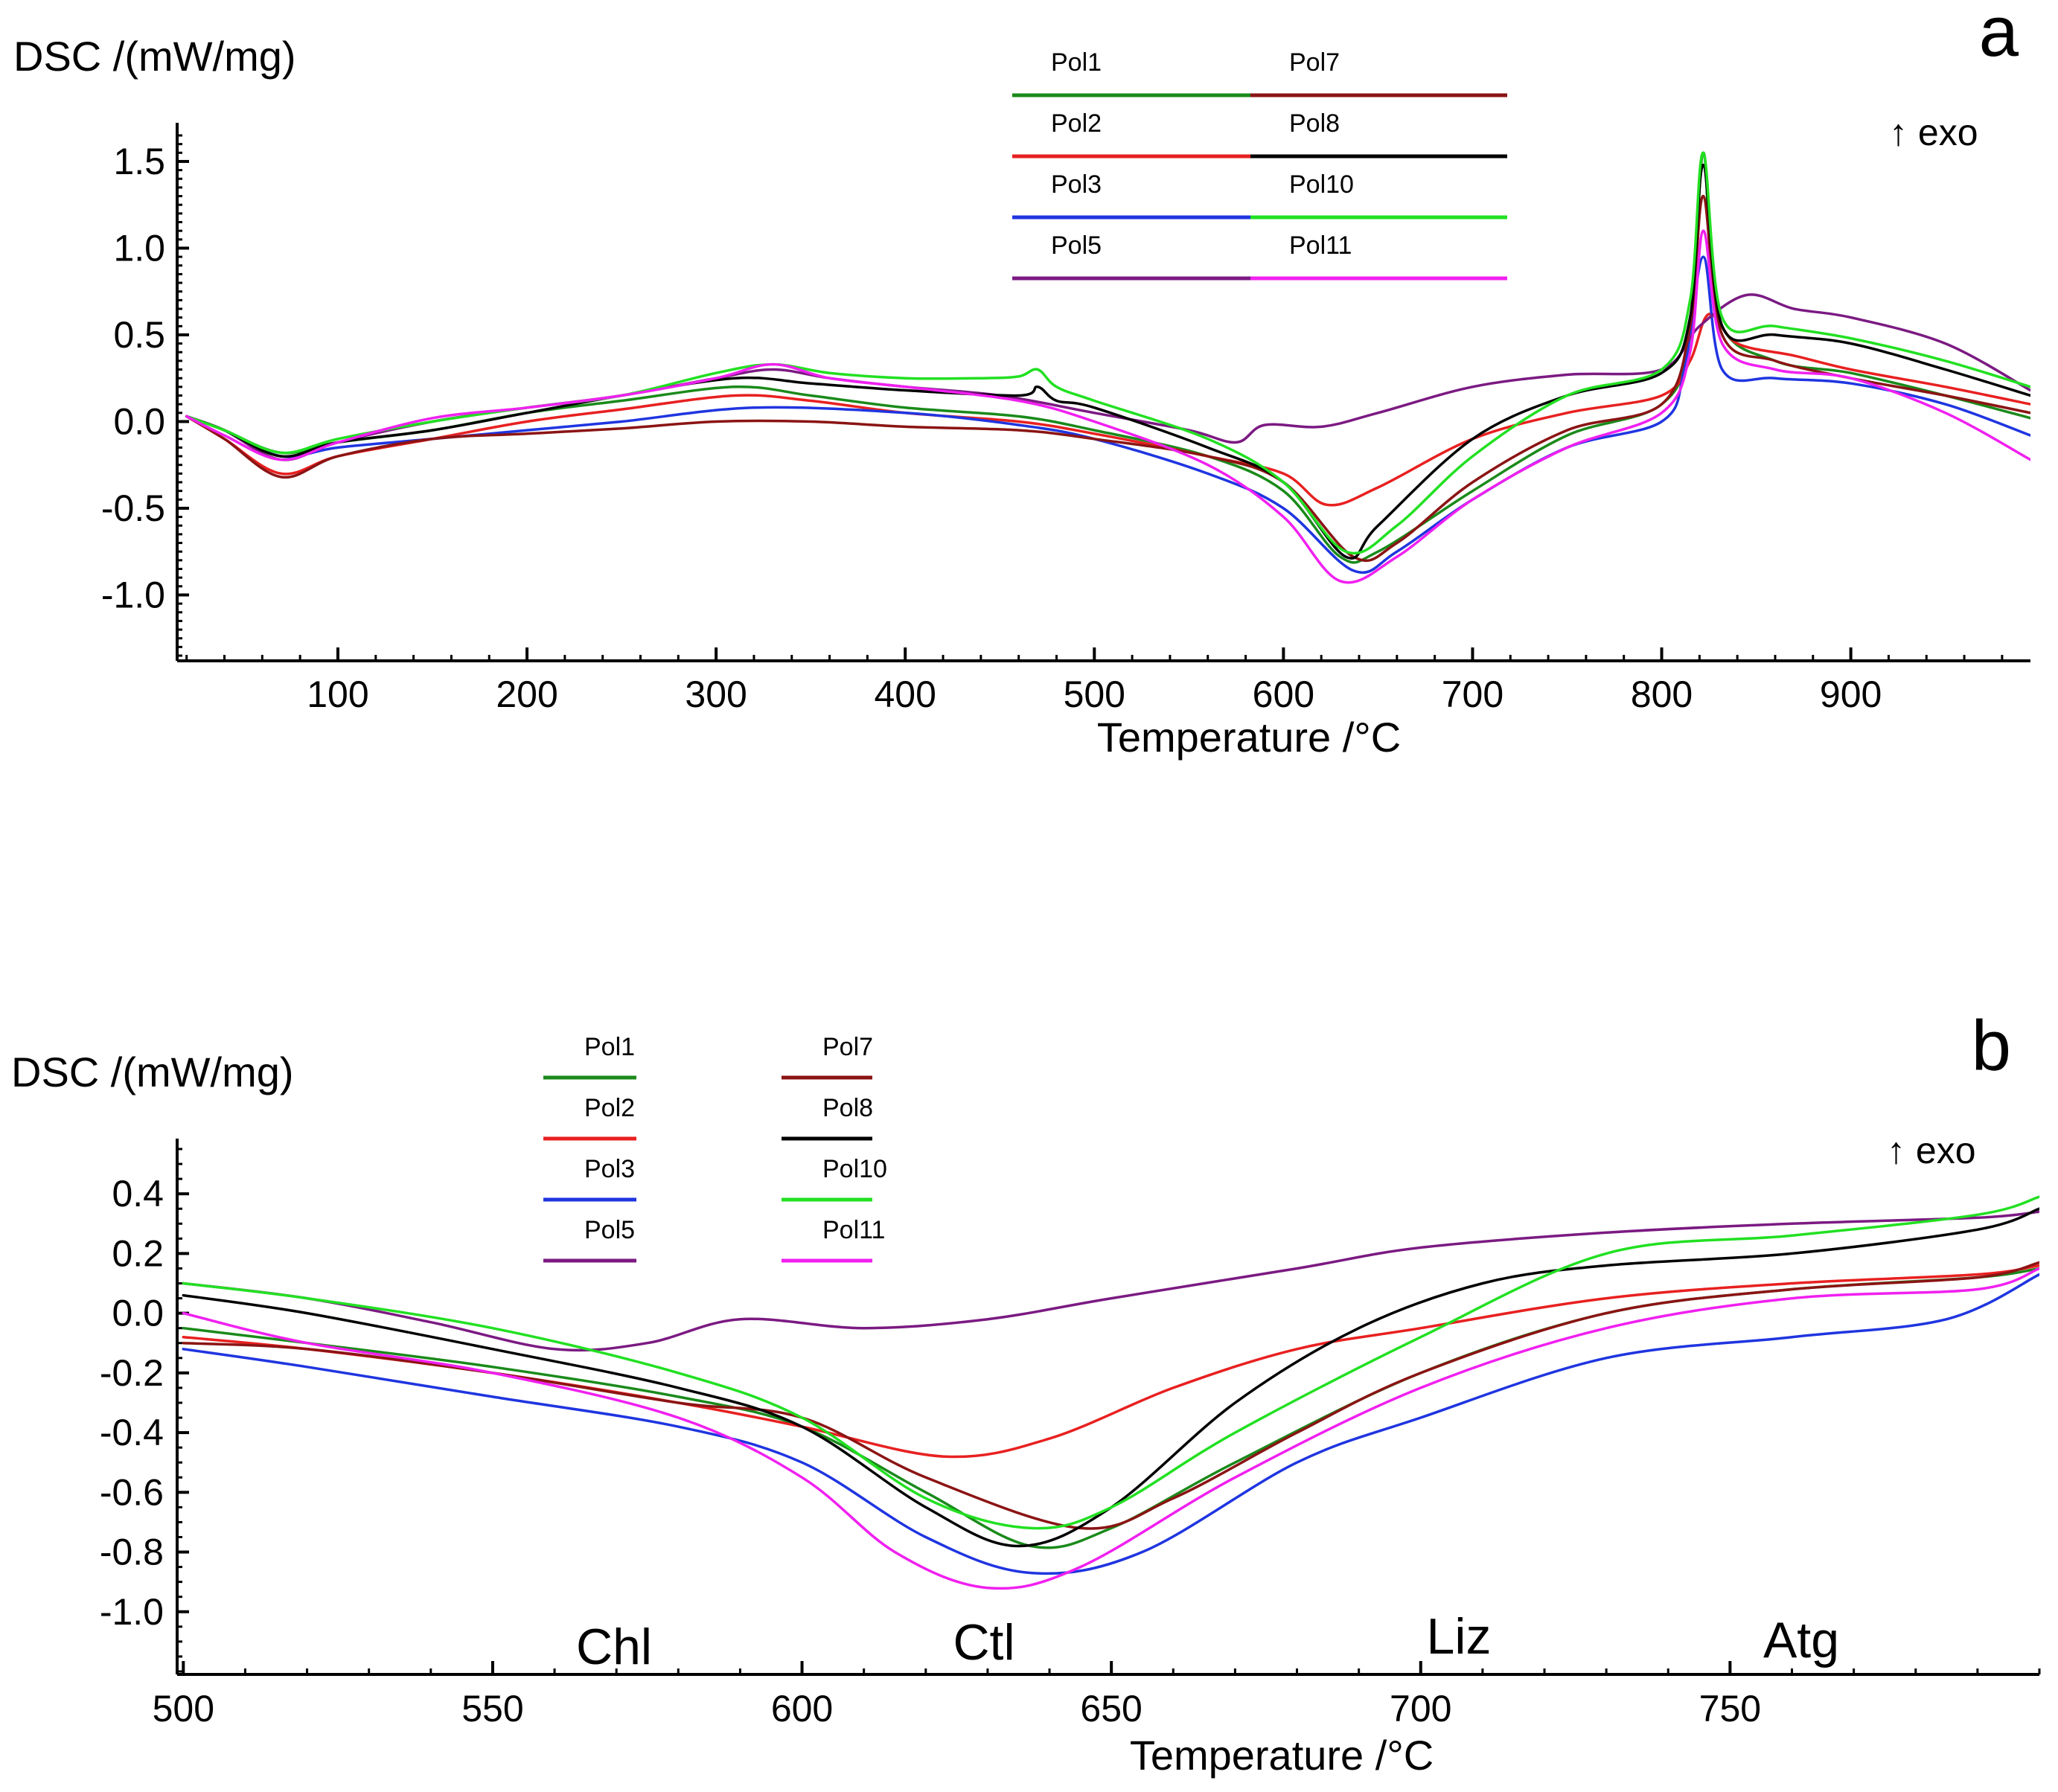 This screenshot has height=1792, width=2058. I want to click on y-tick-label: 0.2, so click(138, 1253).